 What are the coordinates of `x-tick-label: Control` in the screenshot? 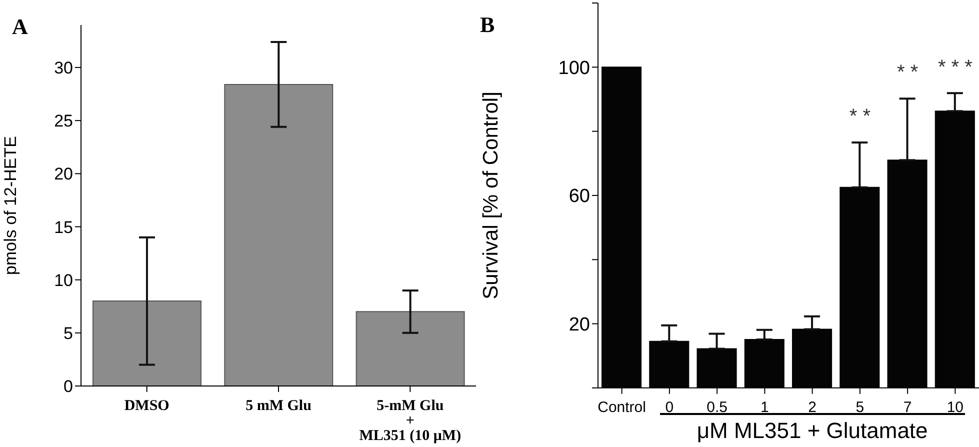 It's located at (622, 407).